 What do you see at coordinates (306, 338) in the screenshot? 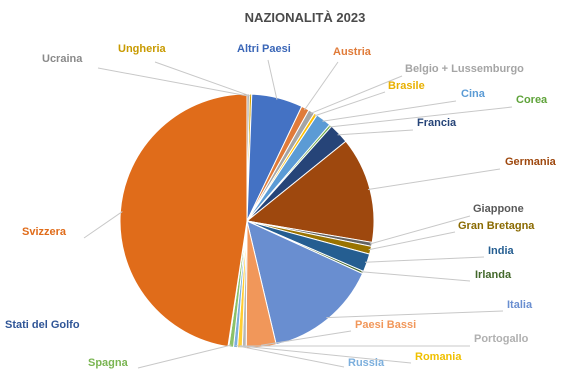
I see `leader-line-paesi-bassi` at bounding box center [306, 338].